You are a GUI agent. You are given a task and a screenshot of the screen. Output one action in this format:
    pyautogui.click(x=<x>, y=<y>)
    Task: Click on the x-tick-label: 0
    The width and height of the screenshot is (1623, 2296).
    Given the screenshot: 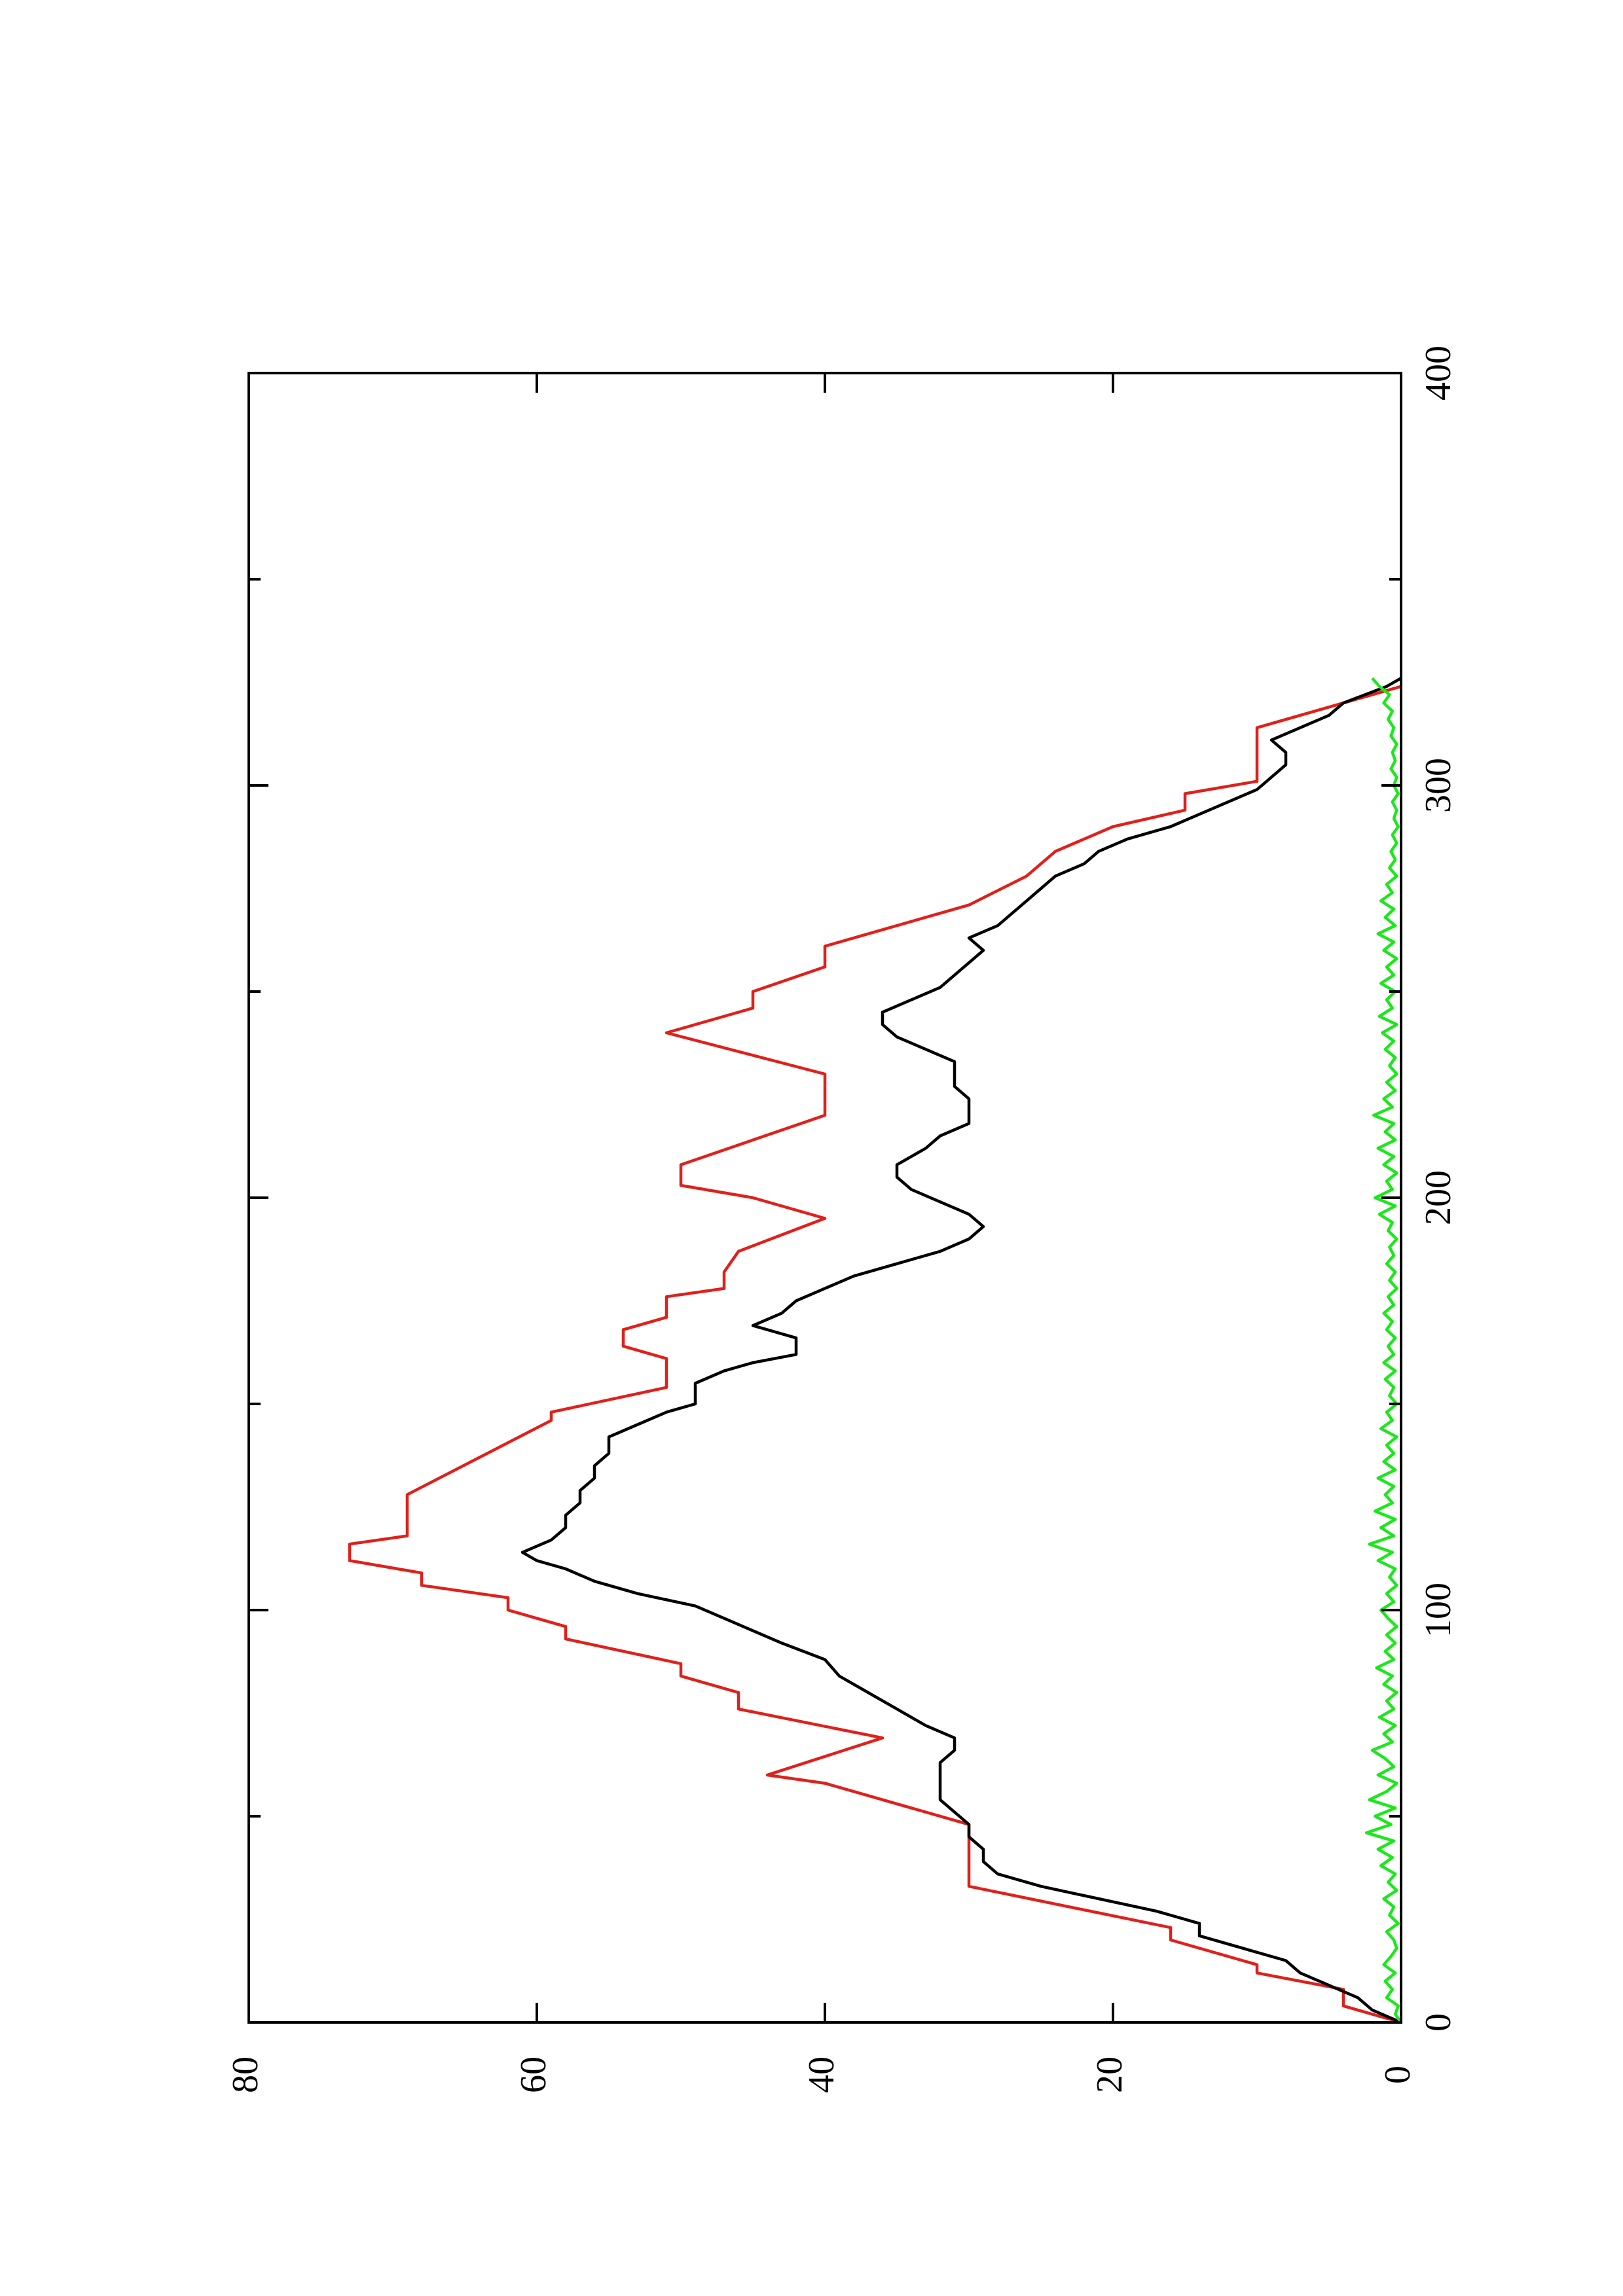 What is the action you would take?
    pyautogui.click(x=1438, y=2022)
    